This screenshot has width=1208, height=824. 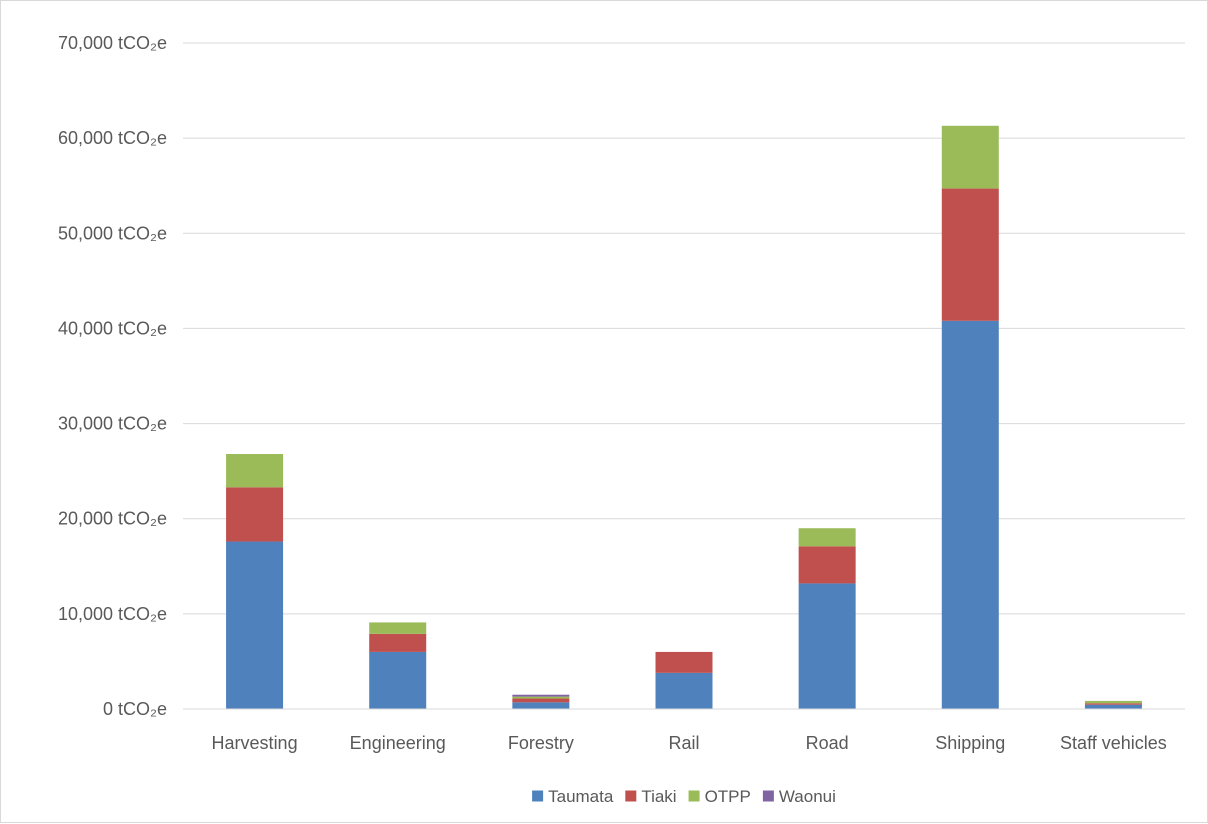 I want to click on bar-segment-otpp-harvesting, so click(x=255, y=471).